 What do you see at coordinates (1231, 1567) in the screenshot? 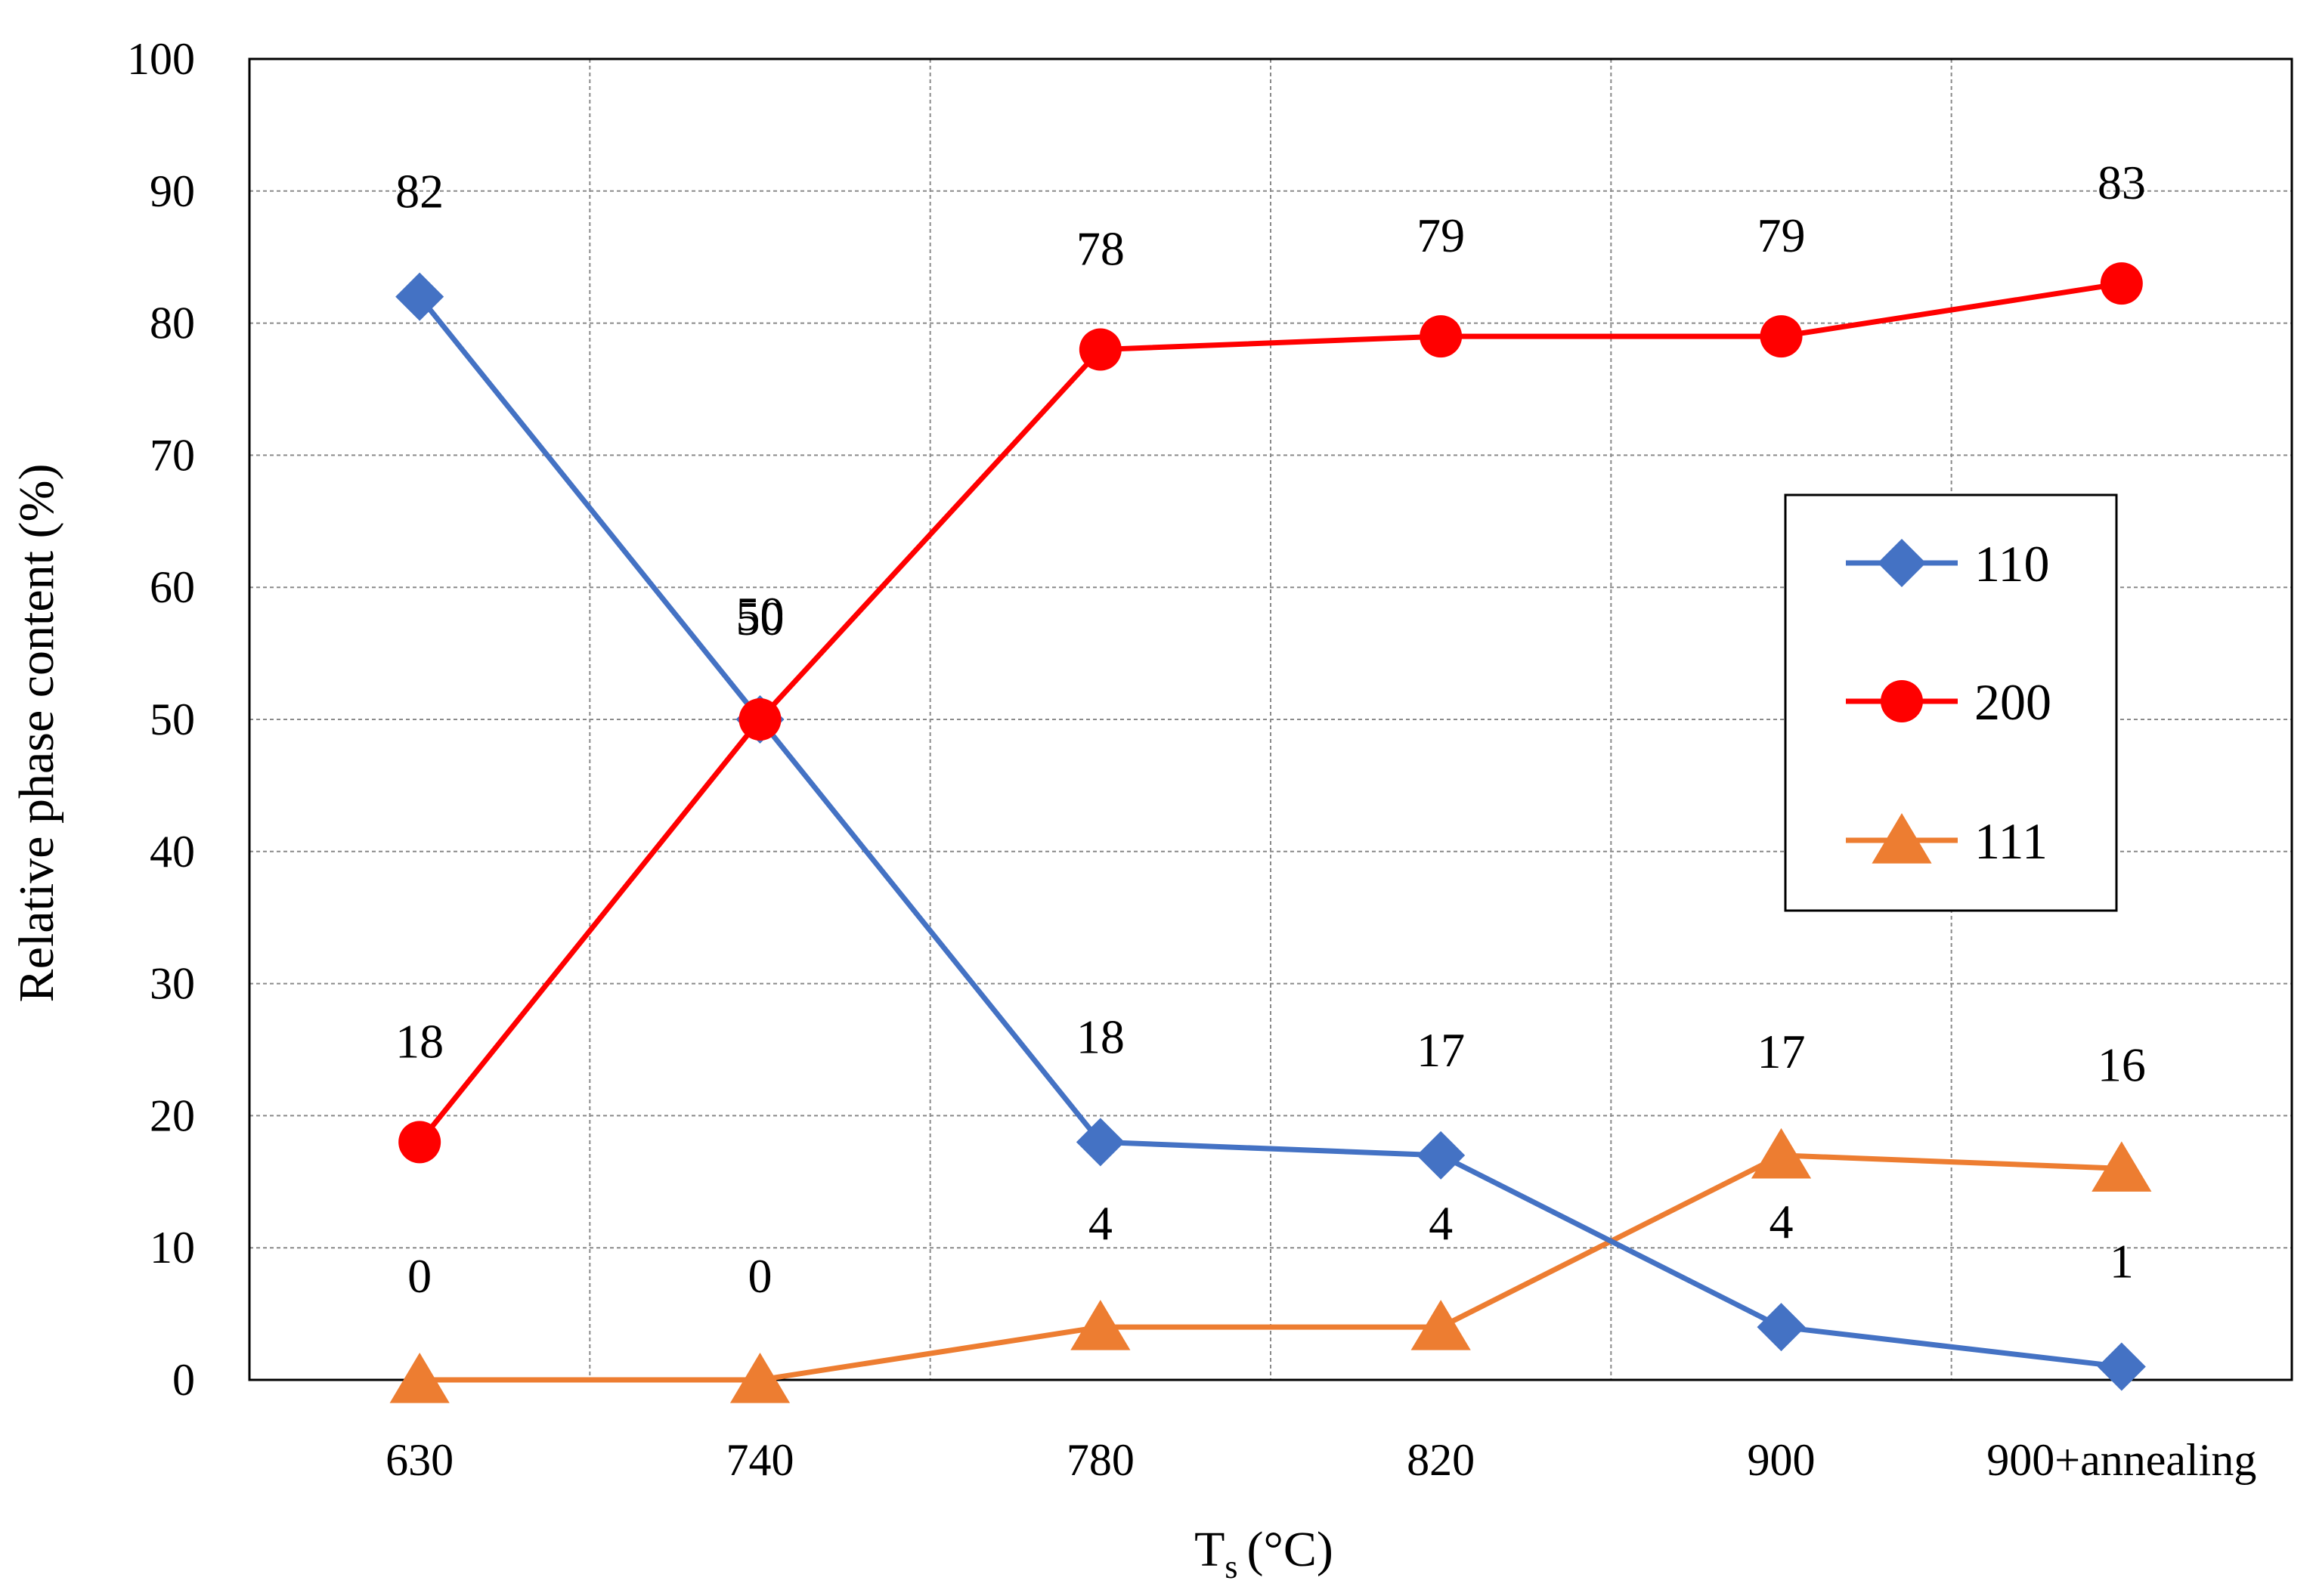
I see `x-axis-title-subscript: s` at bounding box center [1231, 1567].